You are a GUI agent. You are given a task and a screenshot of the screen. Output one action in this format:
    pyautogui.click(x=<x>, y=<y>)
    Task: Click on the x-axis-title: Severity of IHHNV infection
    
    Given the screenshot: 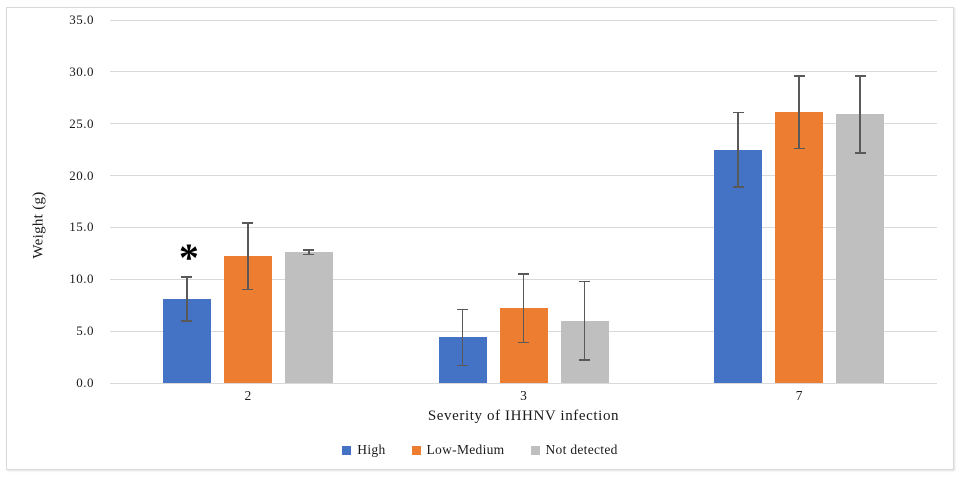 What is the action you would take?
    pyautogui.click(x=523, y=416)
    